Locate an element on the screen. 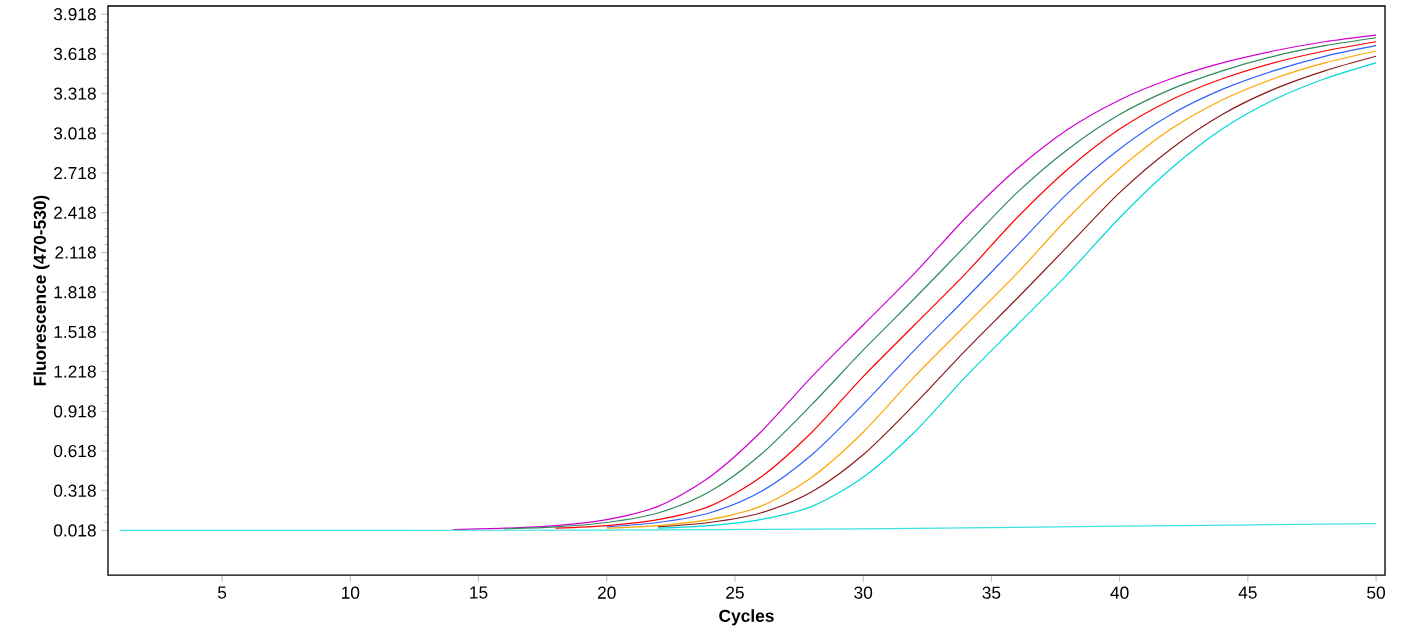  x-tick-label: 35 is located at coordinates (991, 592).